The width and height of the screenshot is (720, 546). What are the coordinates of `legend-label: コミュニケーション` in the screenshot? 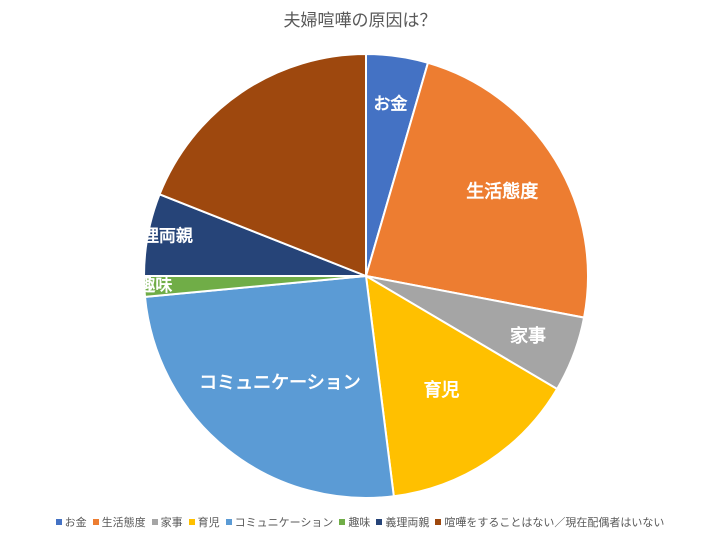 It's located at (284, 522).